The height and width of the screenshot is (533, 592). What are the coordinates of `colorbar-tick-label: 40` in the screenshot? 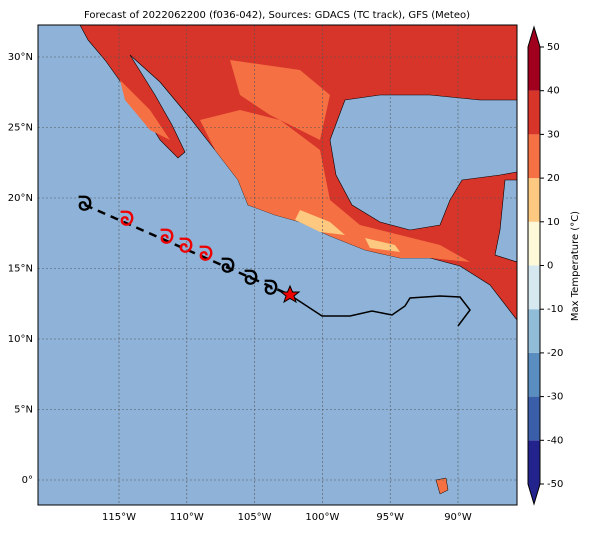 It's located at (553, 91).